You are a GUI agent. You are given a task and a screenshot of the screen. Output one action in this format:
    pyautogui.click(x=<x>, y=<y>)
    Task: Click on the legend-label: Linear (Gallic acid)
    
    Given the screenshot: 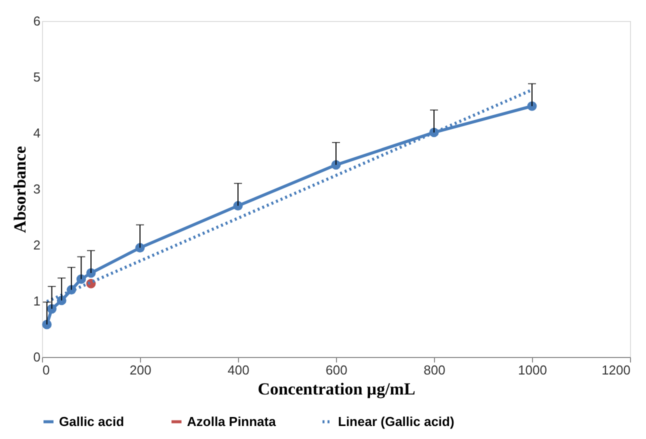 What is the action you would take?
    pyautogui.click(x=396, y=421)
    